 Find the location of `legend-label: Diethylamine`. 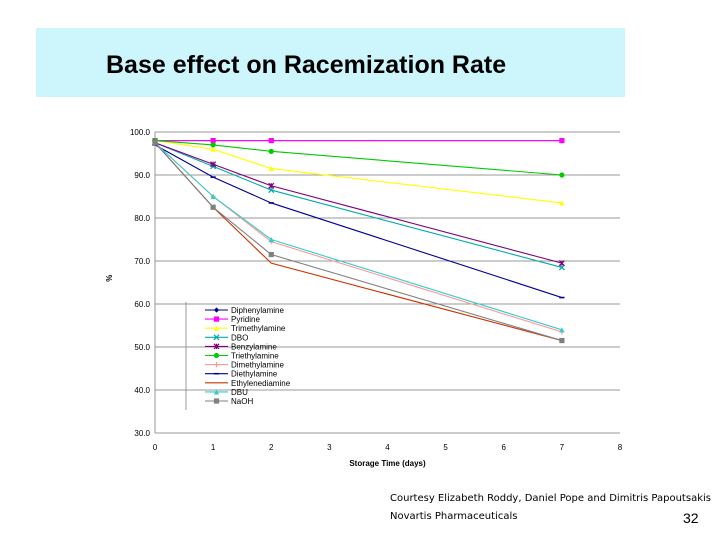

legend-label: Diethylamine is located at coordinates (254, 374).